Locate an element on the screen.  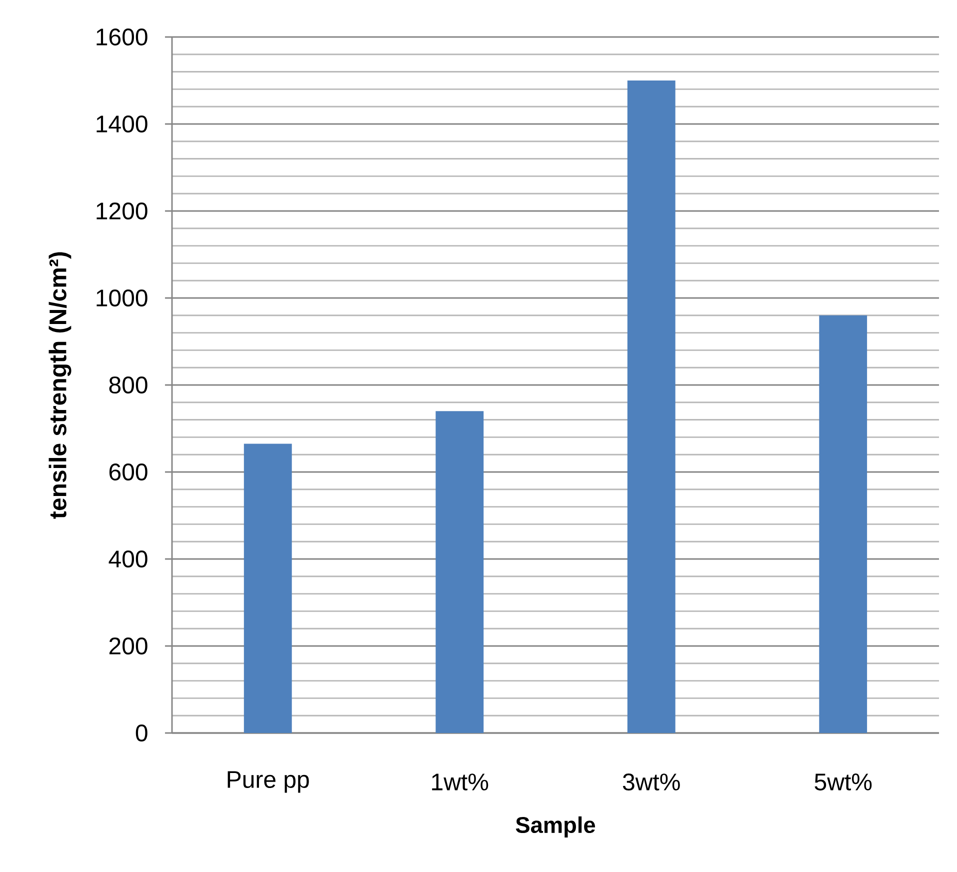
y-tick-label: 1400 is located at coordinates (122, 123).